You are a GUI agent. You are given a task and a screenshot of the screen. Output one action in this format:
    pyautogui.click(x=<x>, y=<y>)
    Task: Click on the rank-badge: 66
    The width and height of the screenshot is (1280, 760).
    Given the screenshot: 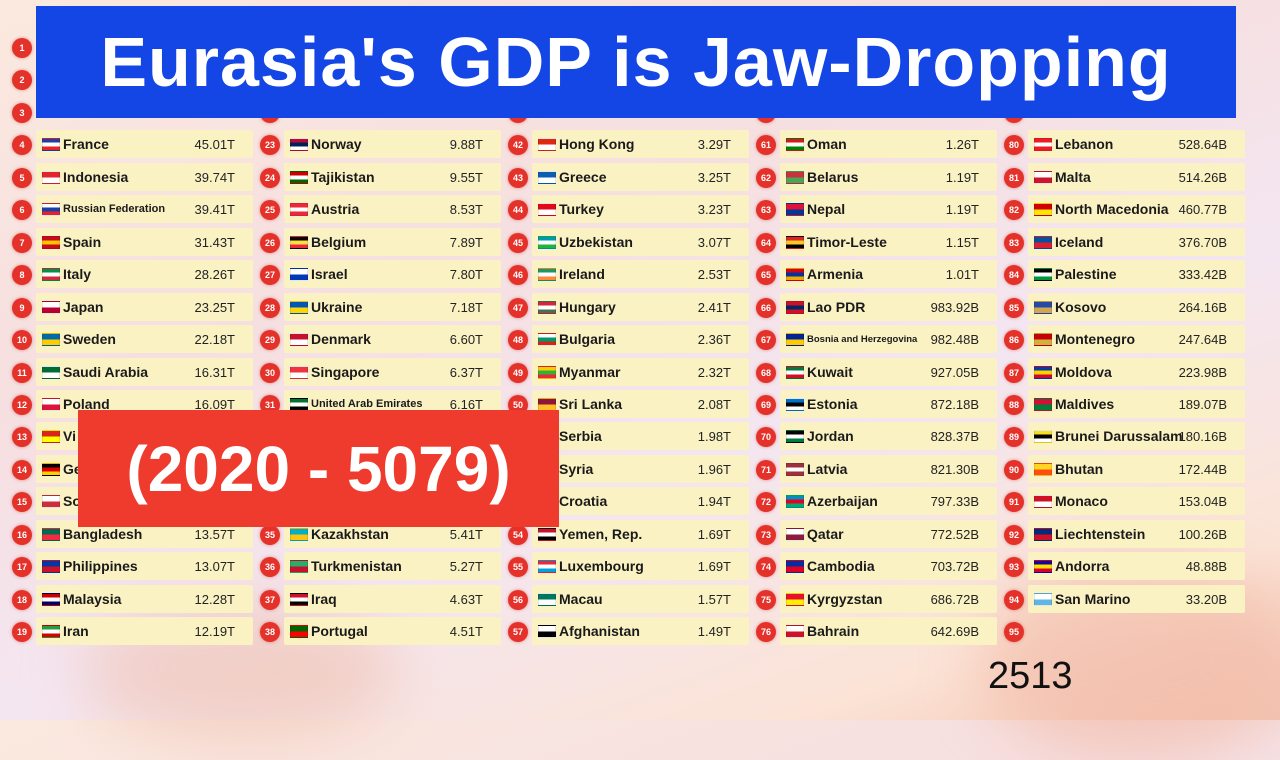 What is the action you would take?
    pyautogui.click(x=766, y=308)
    